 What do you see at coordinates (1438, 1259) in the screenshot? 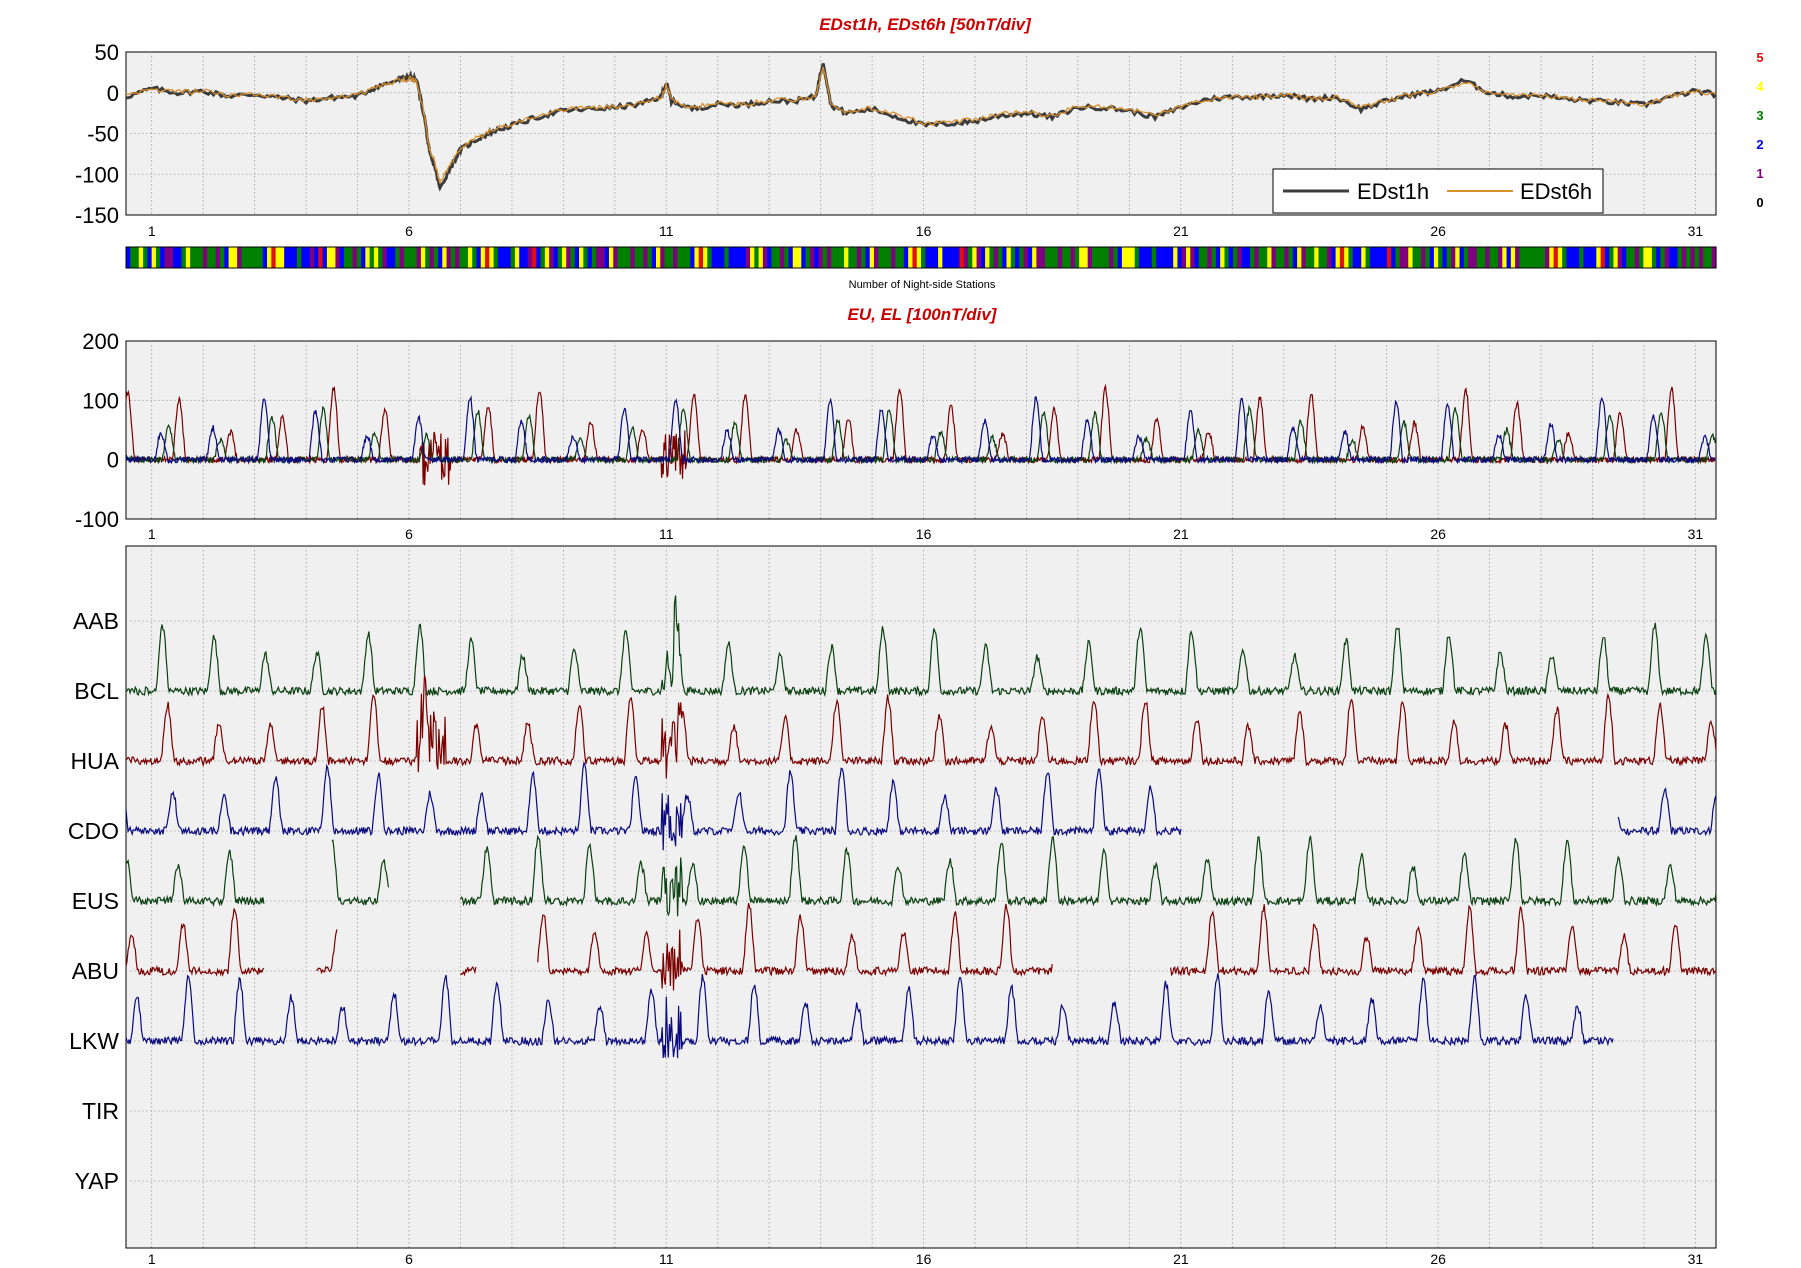
I see `x-tick-label: 26` at bounding box center [1438, 1259].